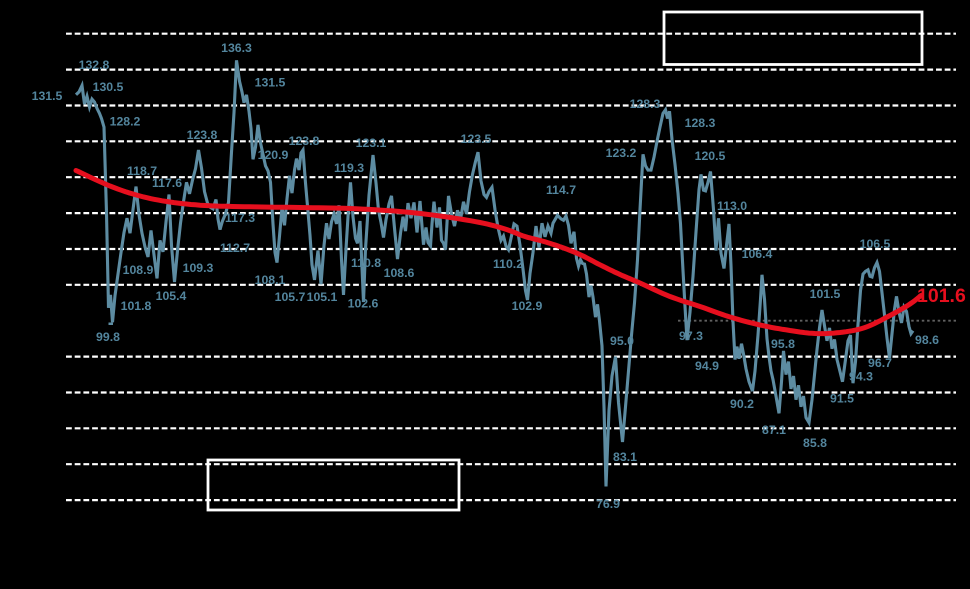  What do you see at coordinates (621, 153) in the screenshot?
I see `svg-text: 123.2` at bounding box center [621, 153].